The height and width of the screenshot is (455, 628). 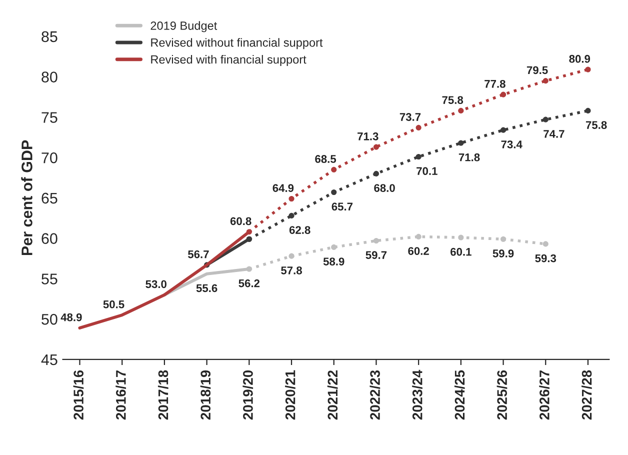 I want to click on legend-label: Revised without financial support, so click(x=237, y=44).